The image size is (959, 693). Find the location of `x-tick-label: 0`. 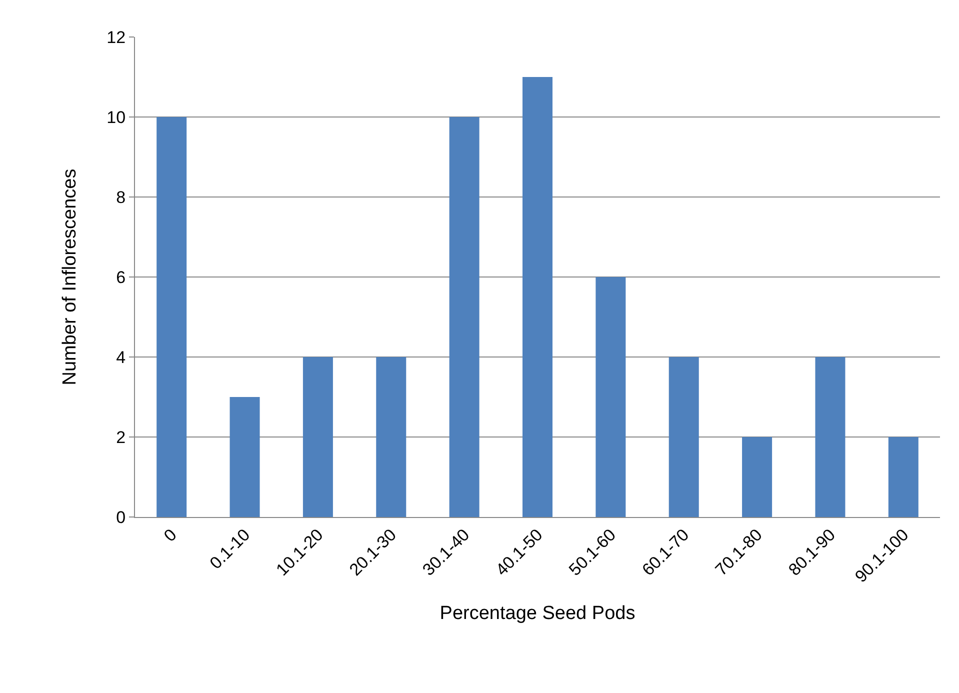

x-tick-label: 0 is located at coordinates (170, 535).